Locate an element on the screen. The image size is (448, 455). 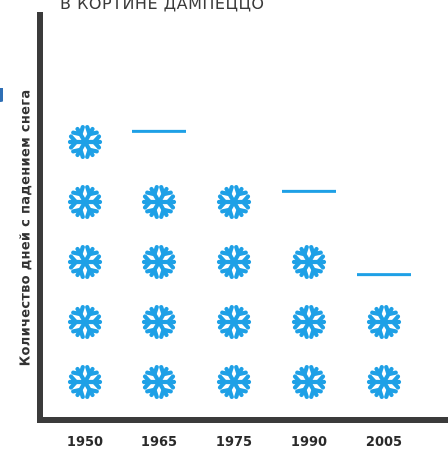
partial-snowflake-icon is located at coordinates (384, 261).